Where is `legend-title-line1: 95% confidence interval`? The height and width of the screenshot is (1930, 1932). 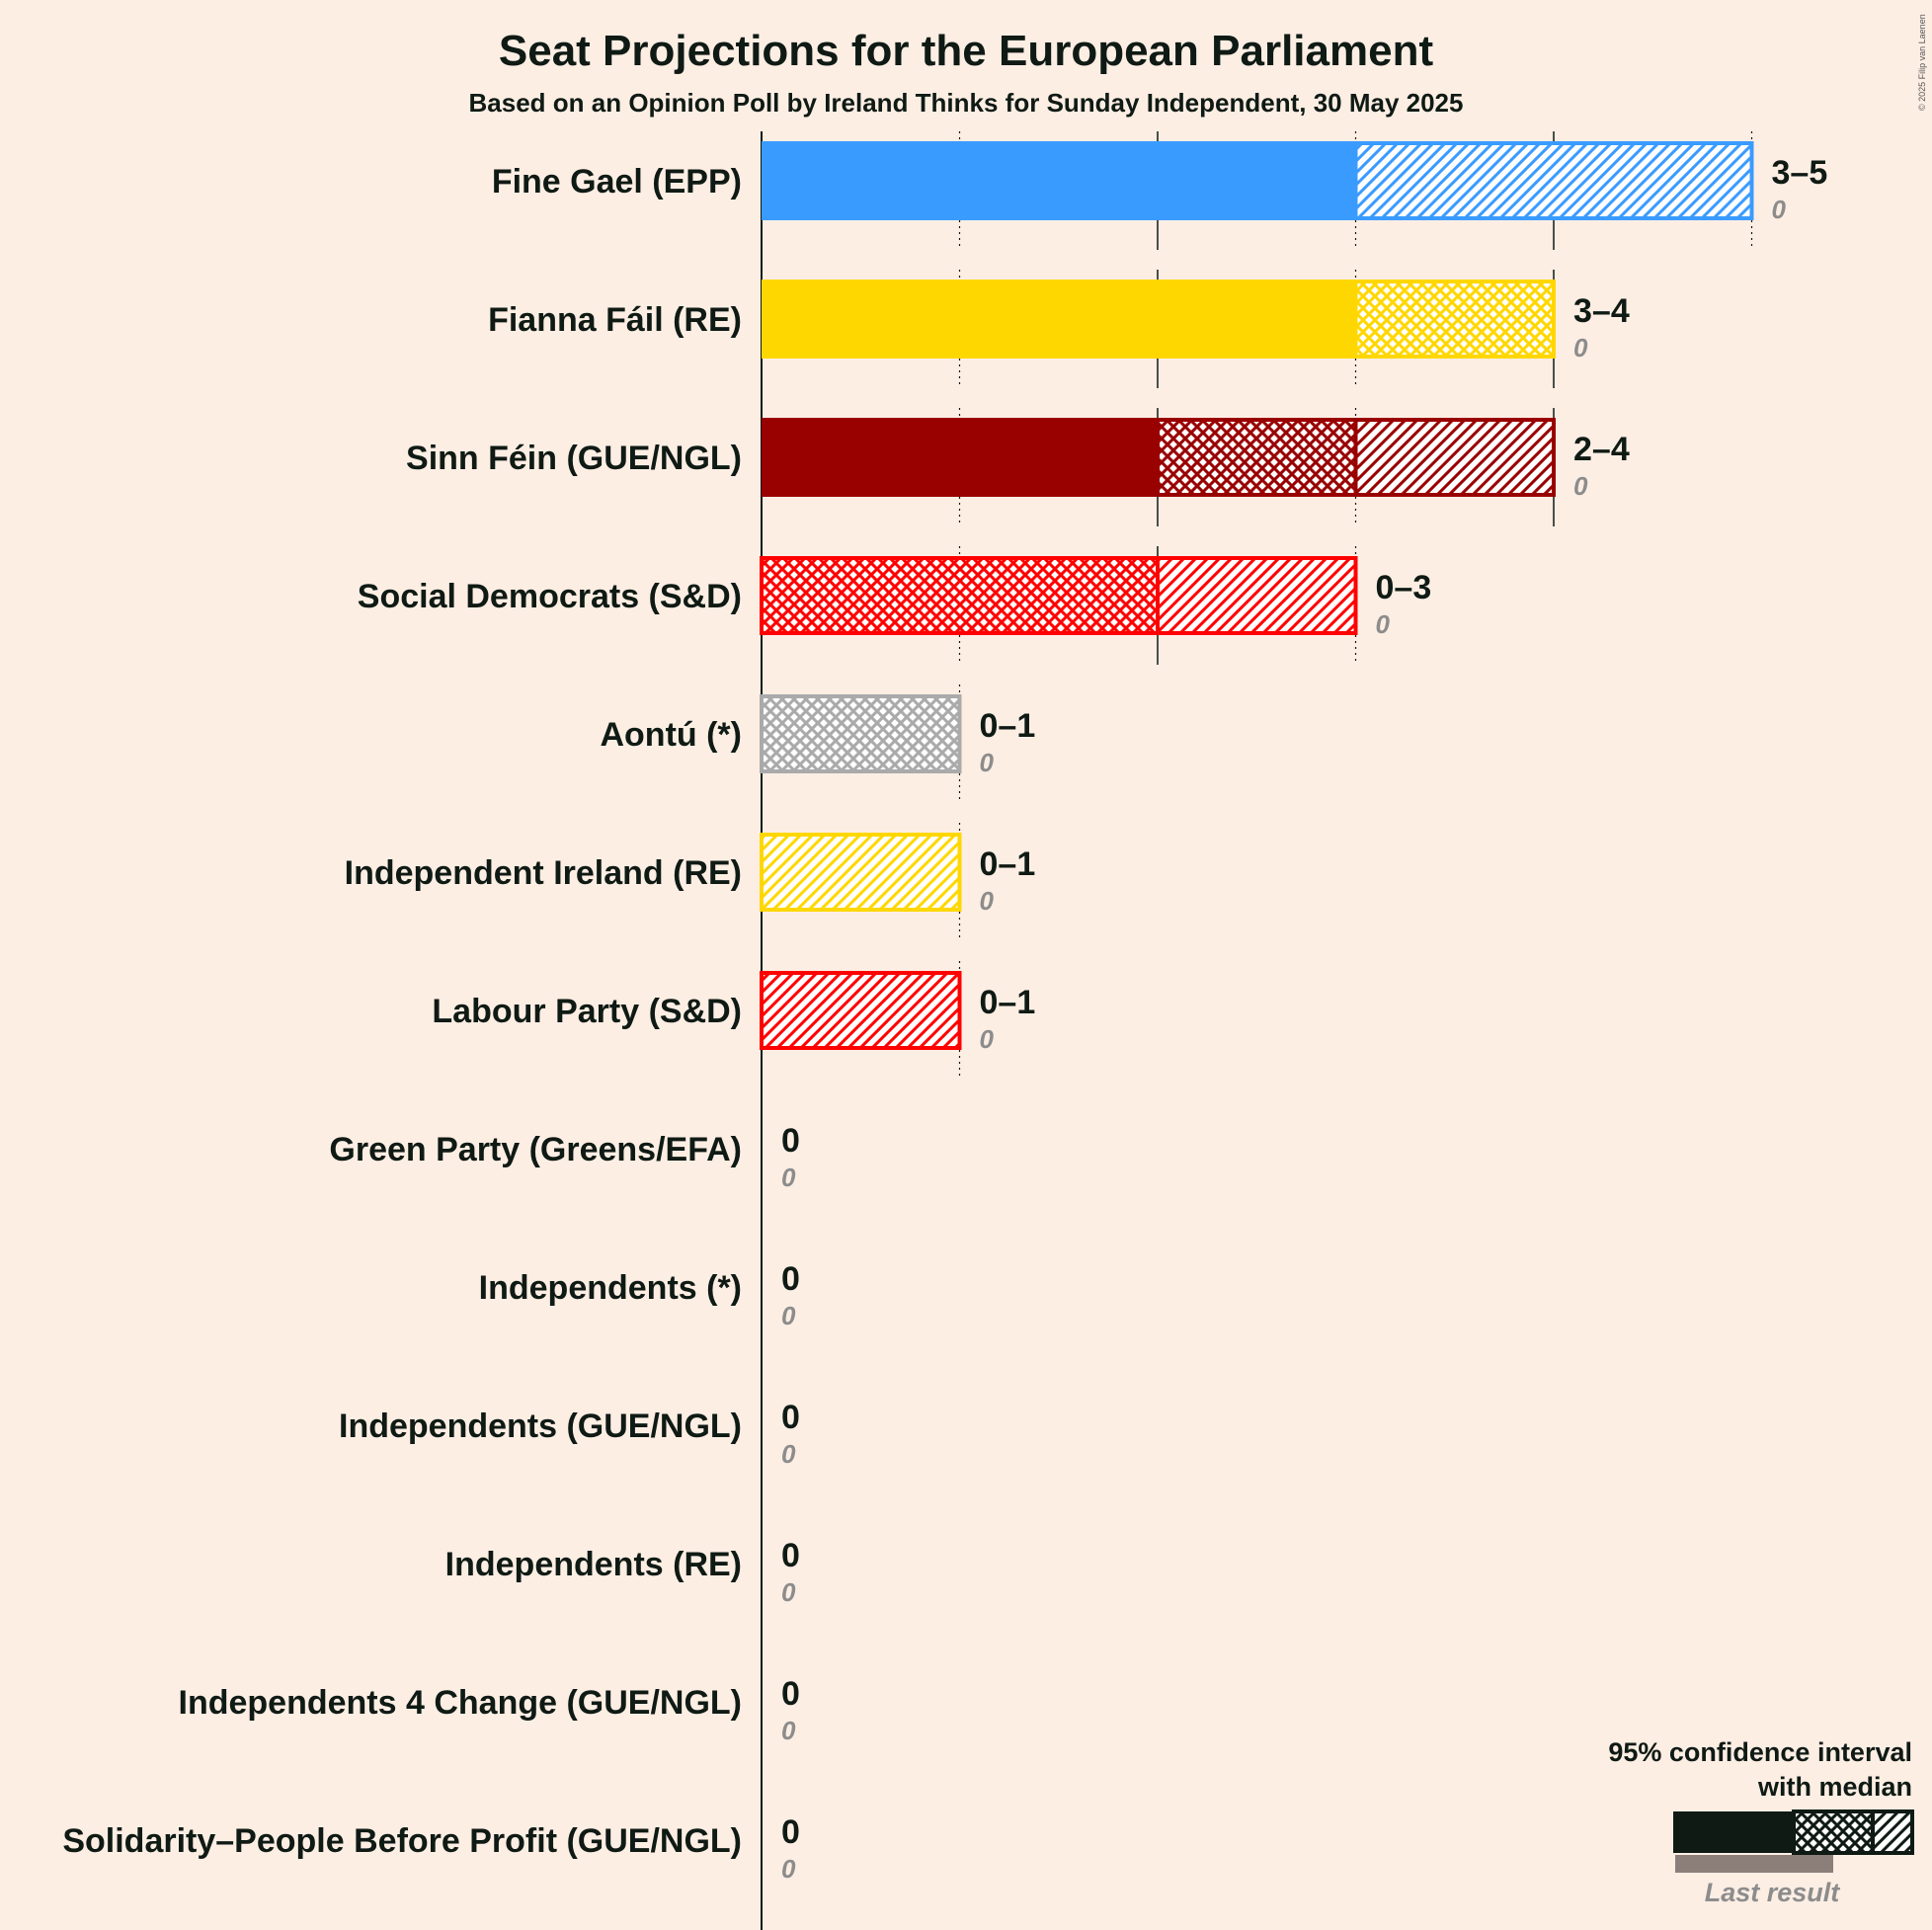 legend-title-line1: 95% confidence interval is located at coordinates (1760, 1752).